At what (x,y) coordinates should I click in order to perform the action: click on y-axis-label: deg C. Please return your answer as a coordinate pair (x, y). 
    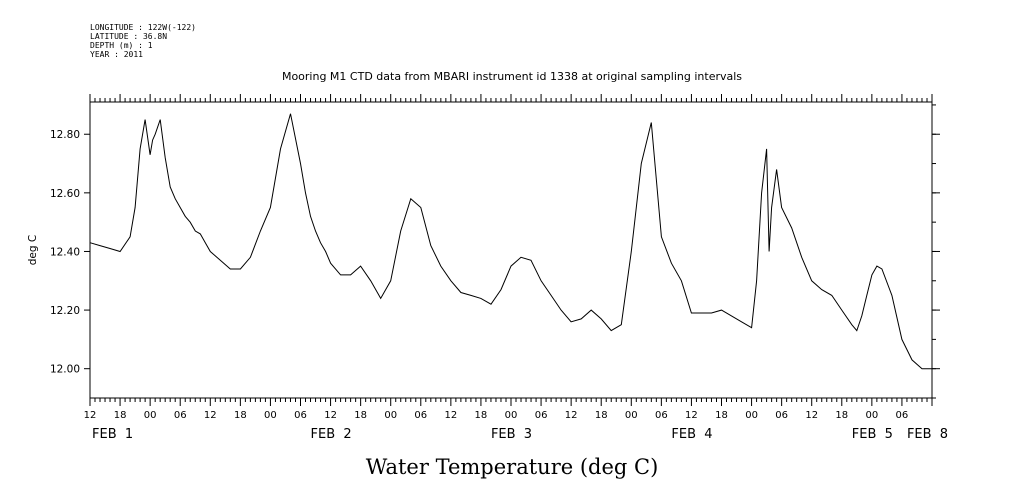
    Looking at the image, I should click on (33, 250).